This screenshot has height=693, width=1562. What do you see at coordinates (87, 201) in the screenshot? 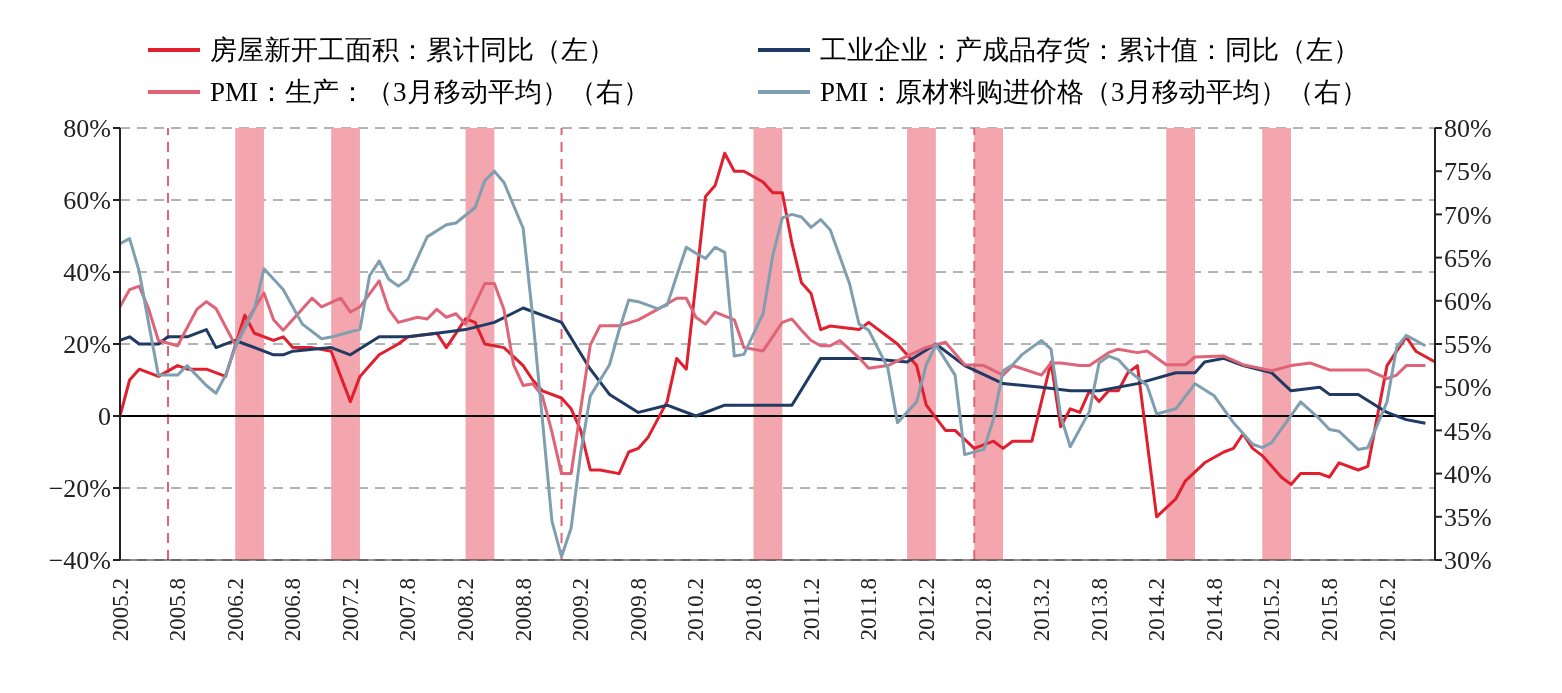
I see `y-tick-label: 60%` at bounding box center [87, 201].